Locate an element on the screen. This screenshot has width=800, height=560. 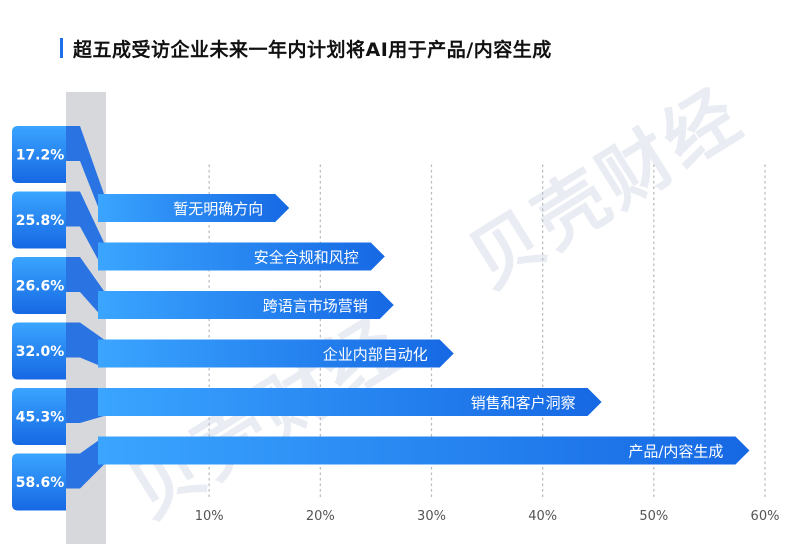
value-label: 25.8% is located at coordinates (40, 221).